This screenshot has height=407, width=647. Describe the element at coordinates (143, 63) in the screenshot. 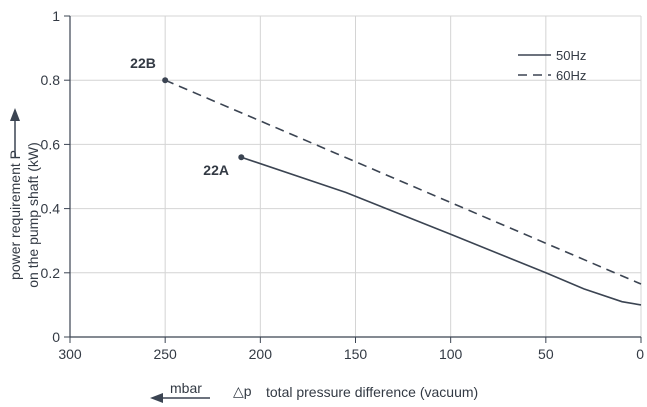

I see `point-label-22B: 22B` at that location.